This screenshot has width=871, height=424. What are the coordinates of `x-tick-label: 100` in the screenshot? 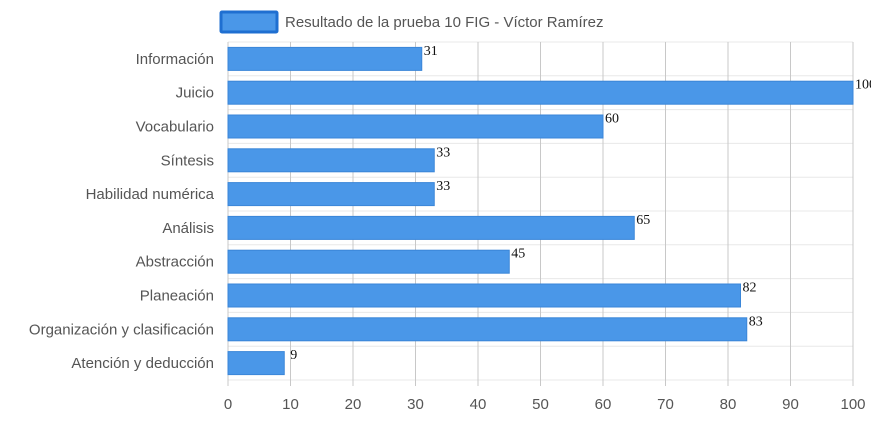 It's located at (852, 404).